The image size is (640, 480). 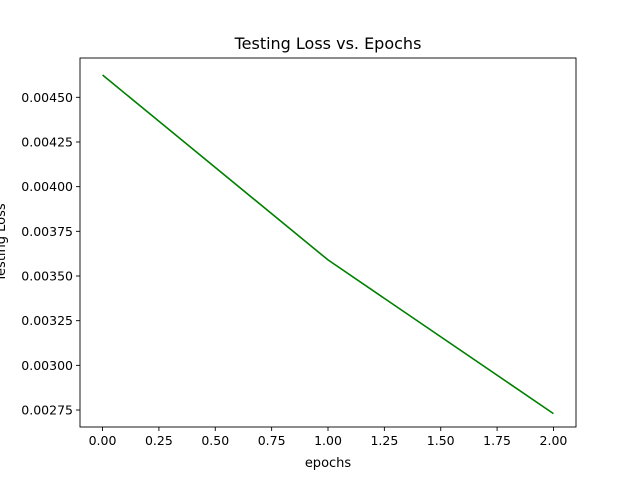 I want to click on y-tick-label: 0.00300, so click(x=47, y=365).